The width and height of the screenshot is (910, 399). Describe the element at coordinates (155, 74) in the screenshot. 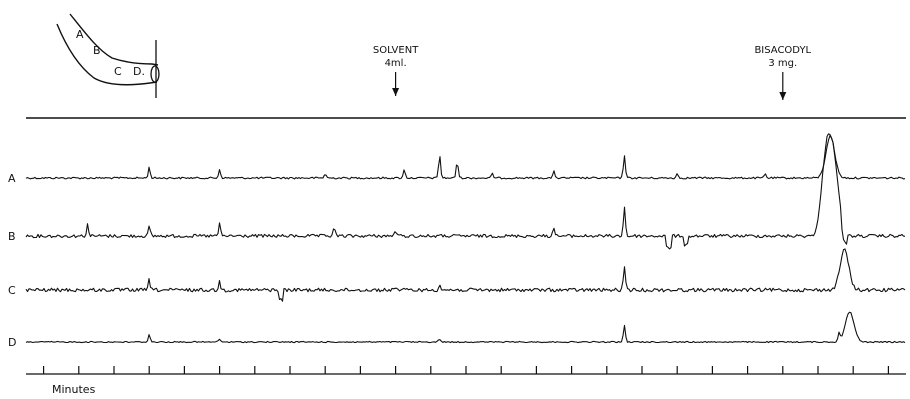

I see `colon-balloon` at that location.